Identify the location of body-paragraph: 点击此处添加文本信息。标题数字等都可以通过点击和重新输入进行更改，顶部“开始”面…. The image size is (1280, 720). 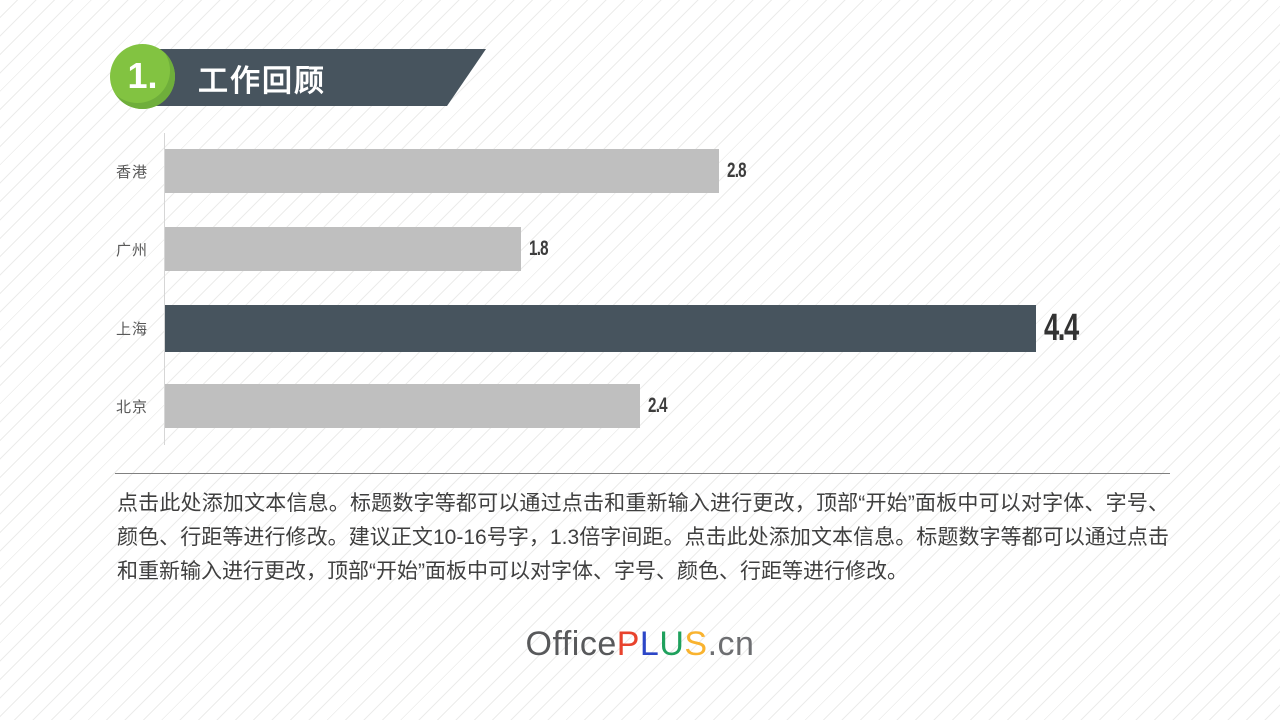
(643, 537).